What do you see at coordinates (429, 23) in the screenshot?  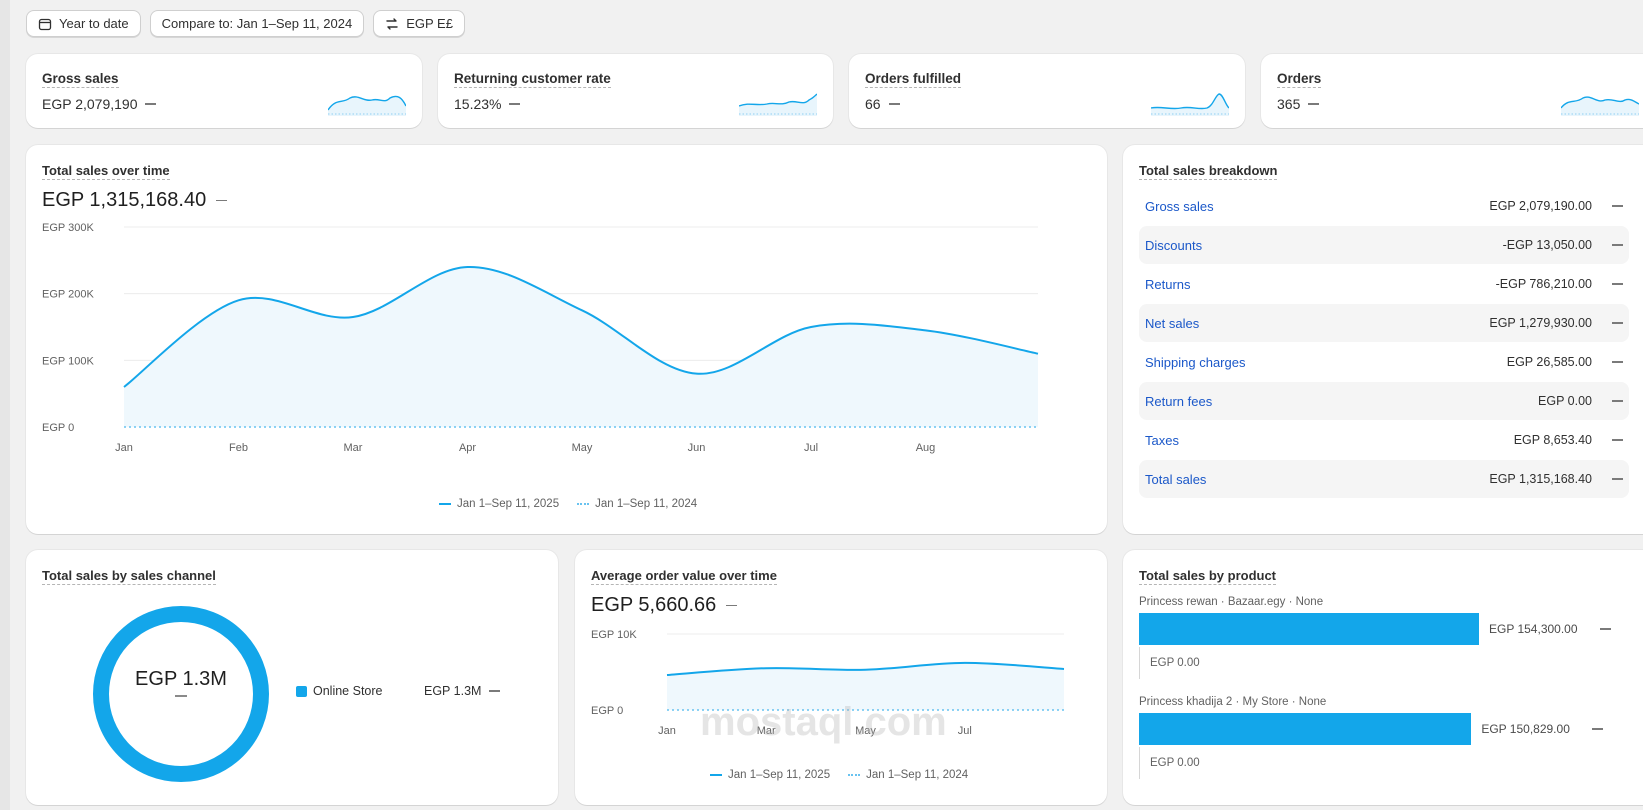 I see `currency-label: EGP E£` at bounding box center [429, 23].